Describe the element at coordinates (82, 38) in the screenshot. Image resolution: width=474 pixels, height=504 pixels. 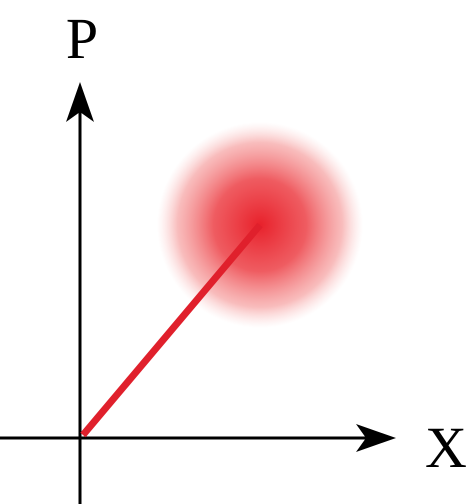
I see `p-label: P` at that location.